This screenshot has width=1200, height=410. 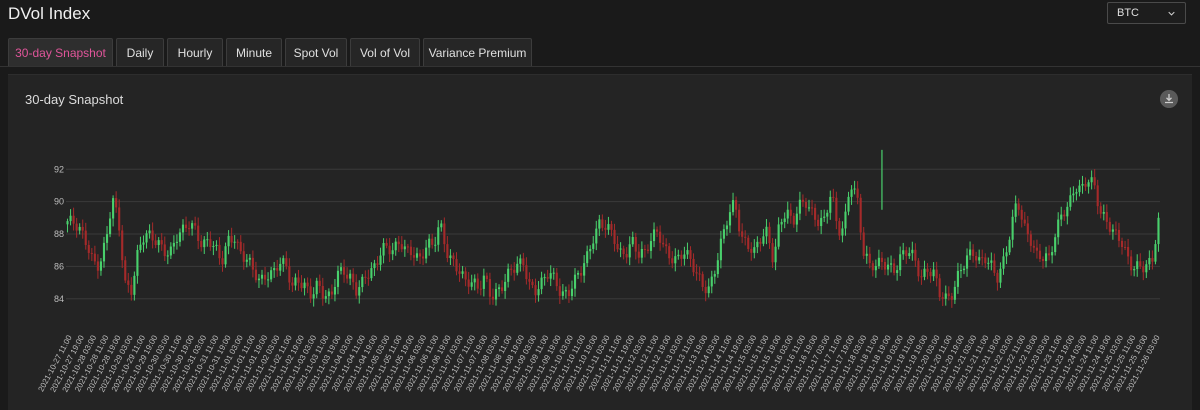 I want to click on chevron-down-icon, so click(x=1171, y=13).